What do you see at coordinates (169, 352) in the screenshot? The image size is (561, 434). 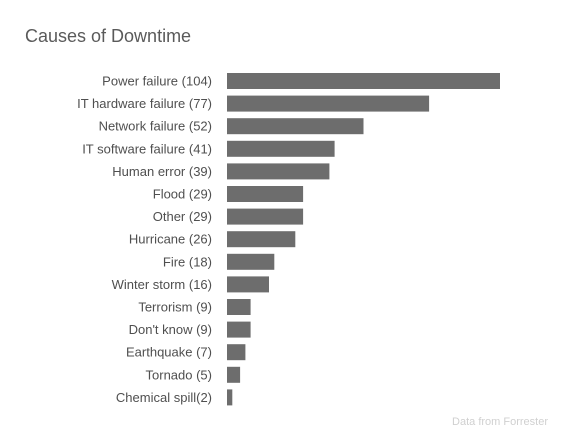 I see `category-label-earthquake: Earthquake (7)` at bounding box center [169, 352].